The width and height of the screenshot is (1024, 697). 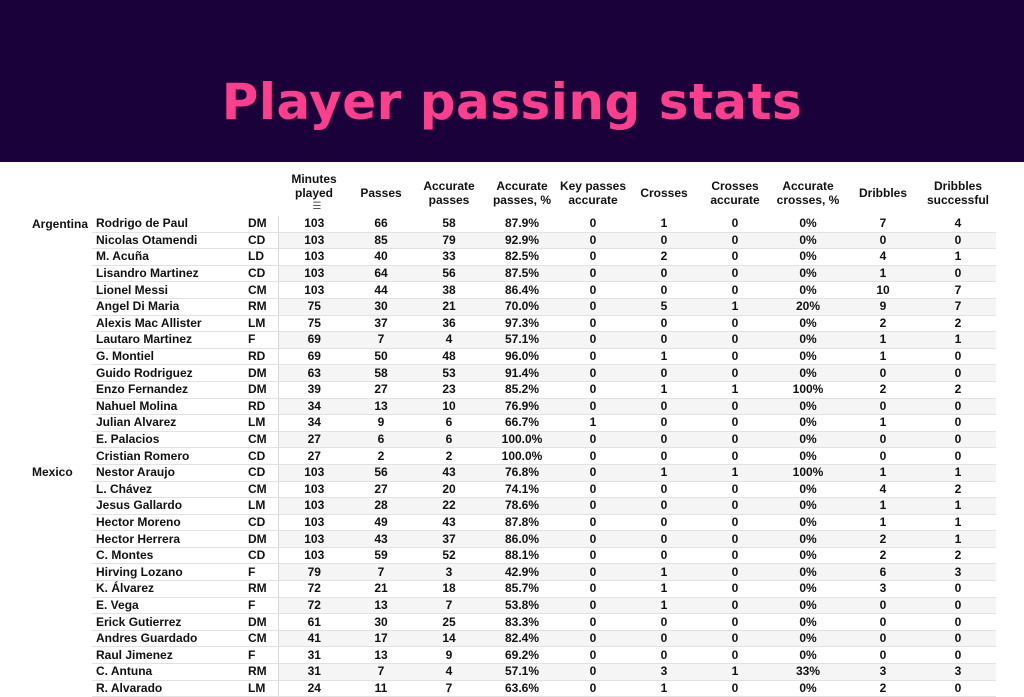 I want to click on table-row: Alexis Mac Allister LM 75 37 36 97.3% 0 0 0 0% 2 2, so click(x=513, y=324).